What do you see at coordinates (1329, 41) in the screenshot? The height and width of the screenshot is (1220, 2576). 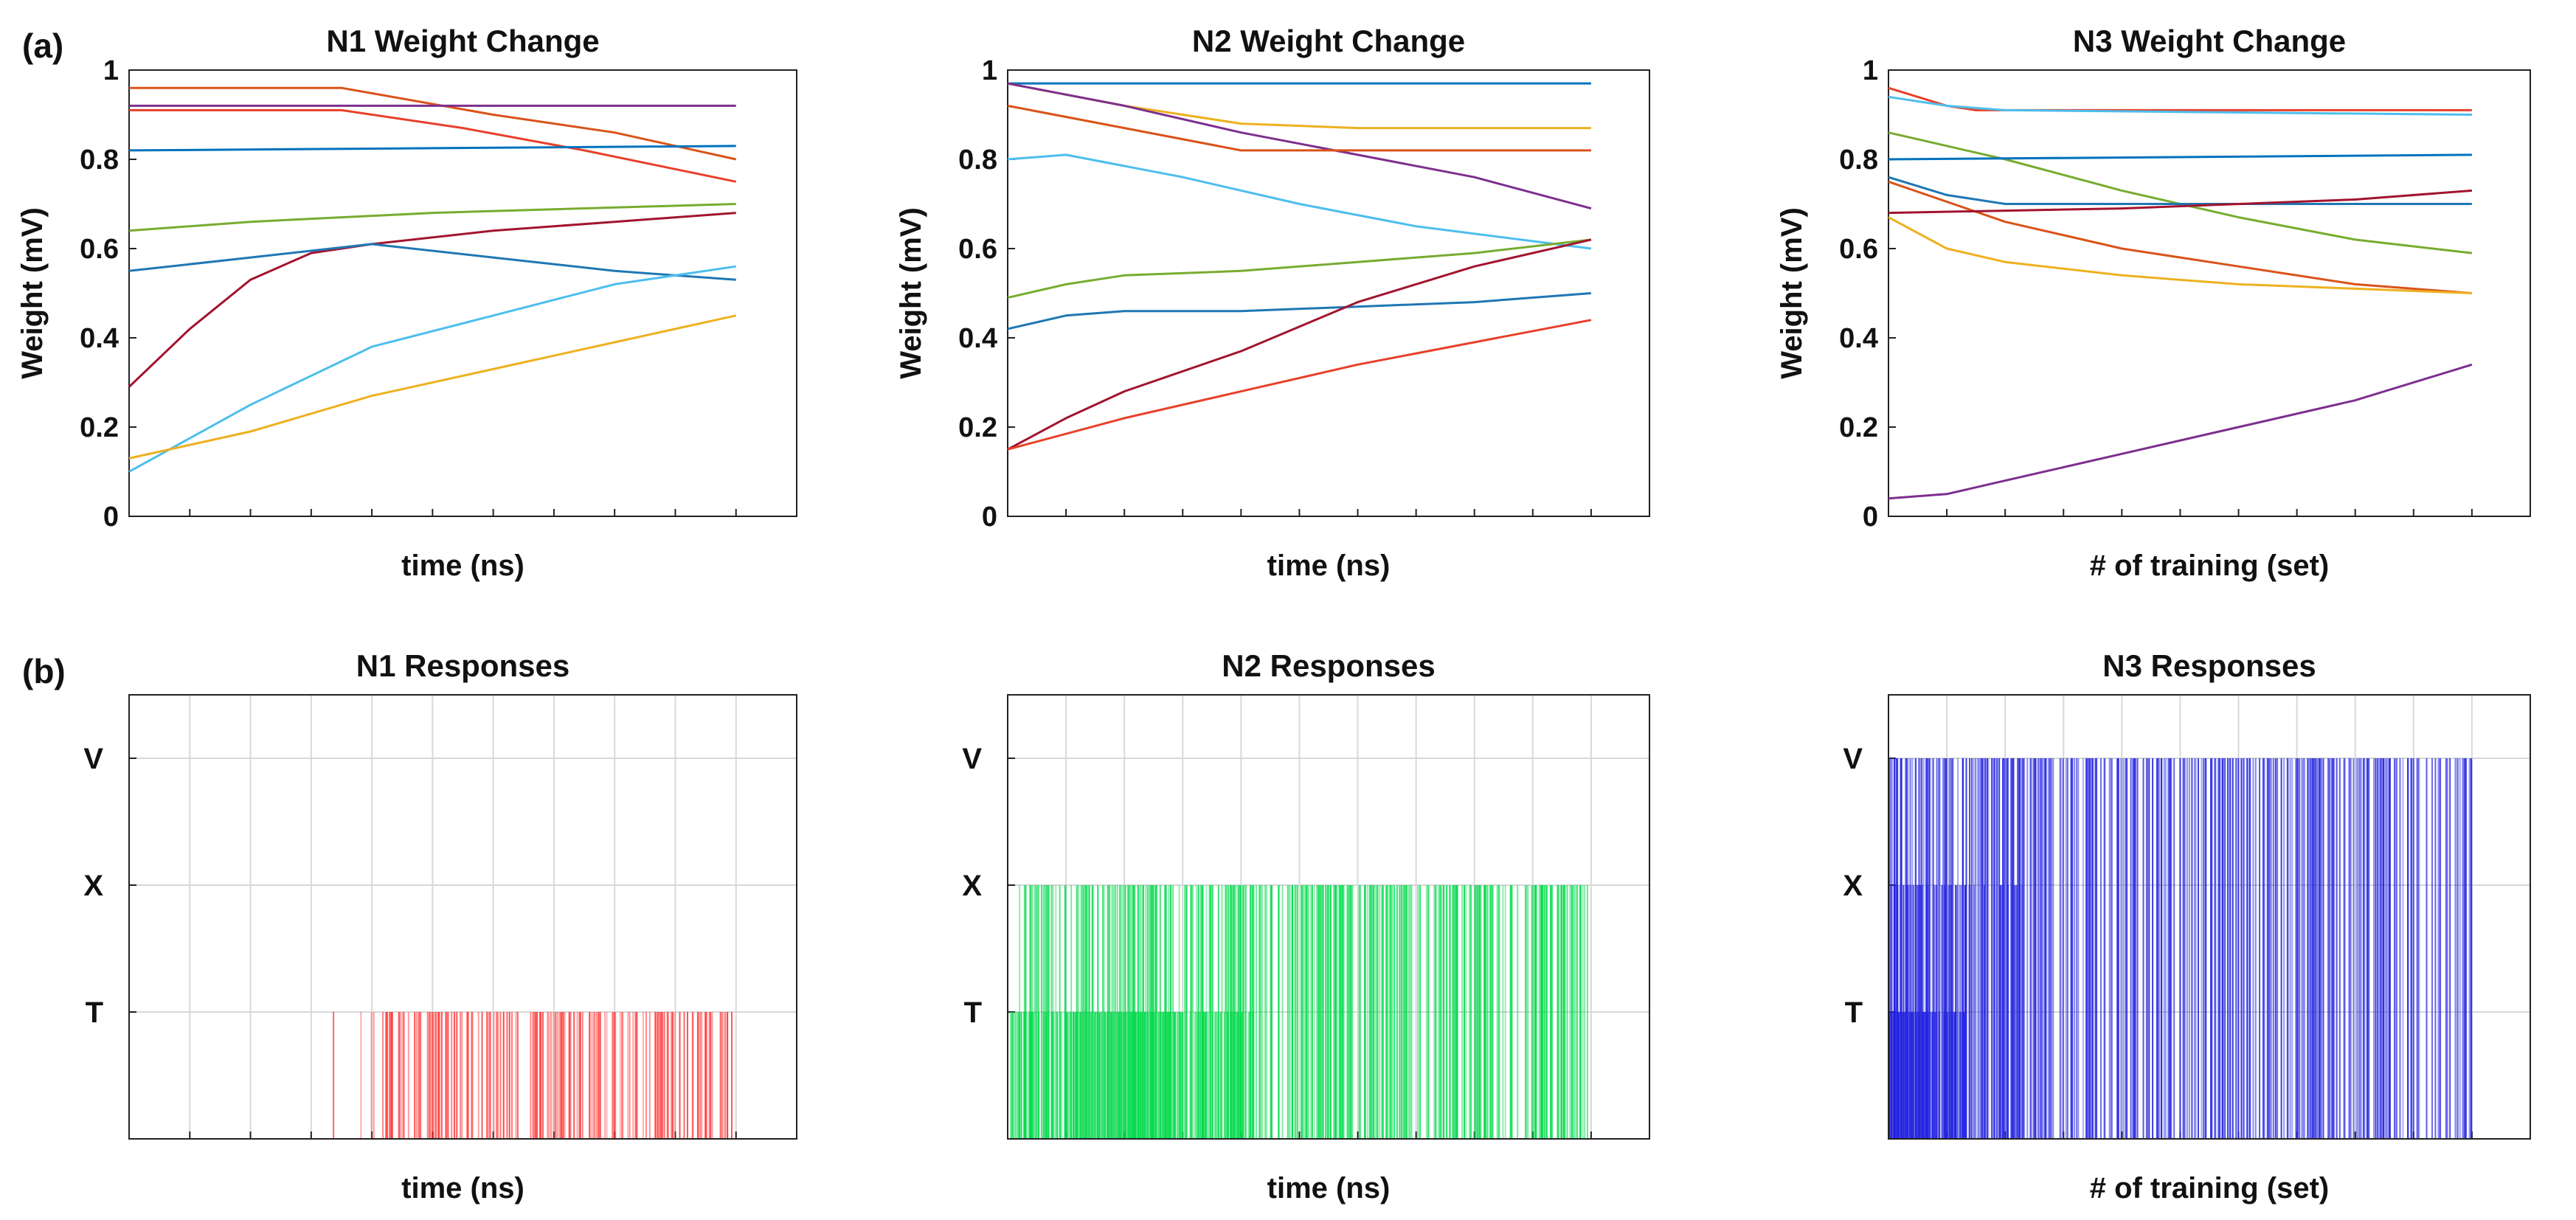 I see `chart-title: N2 Weight Change` at bounding box center [1329, 41].